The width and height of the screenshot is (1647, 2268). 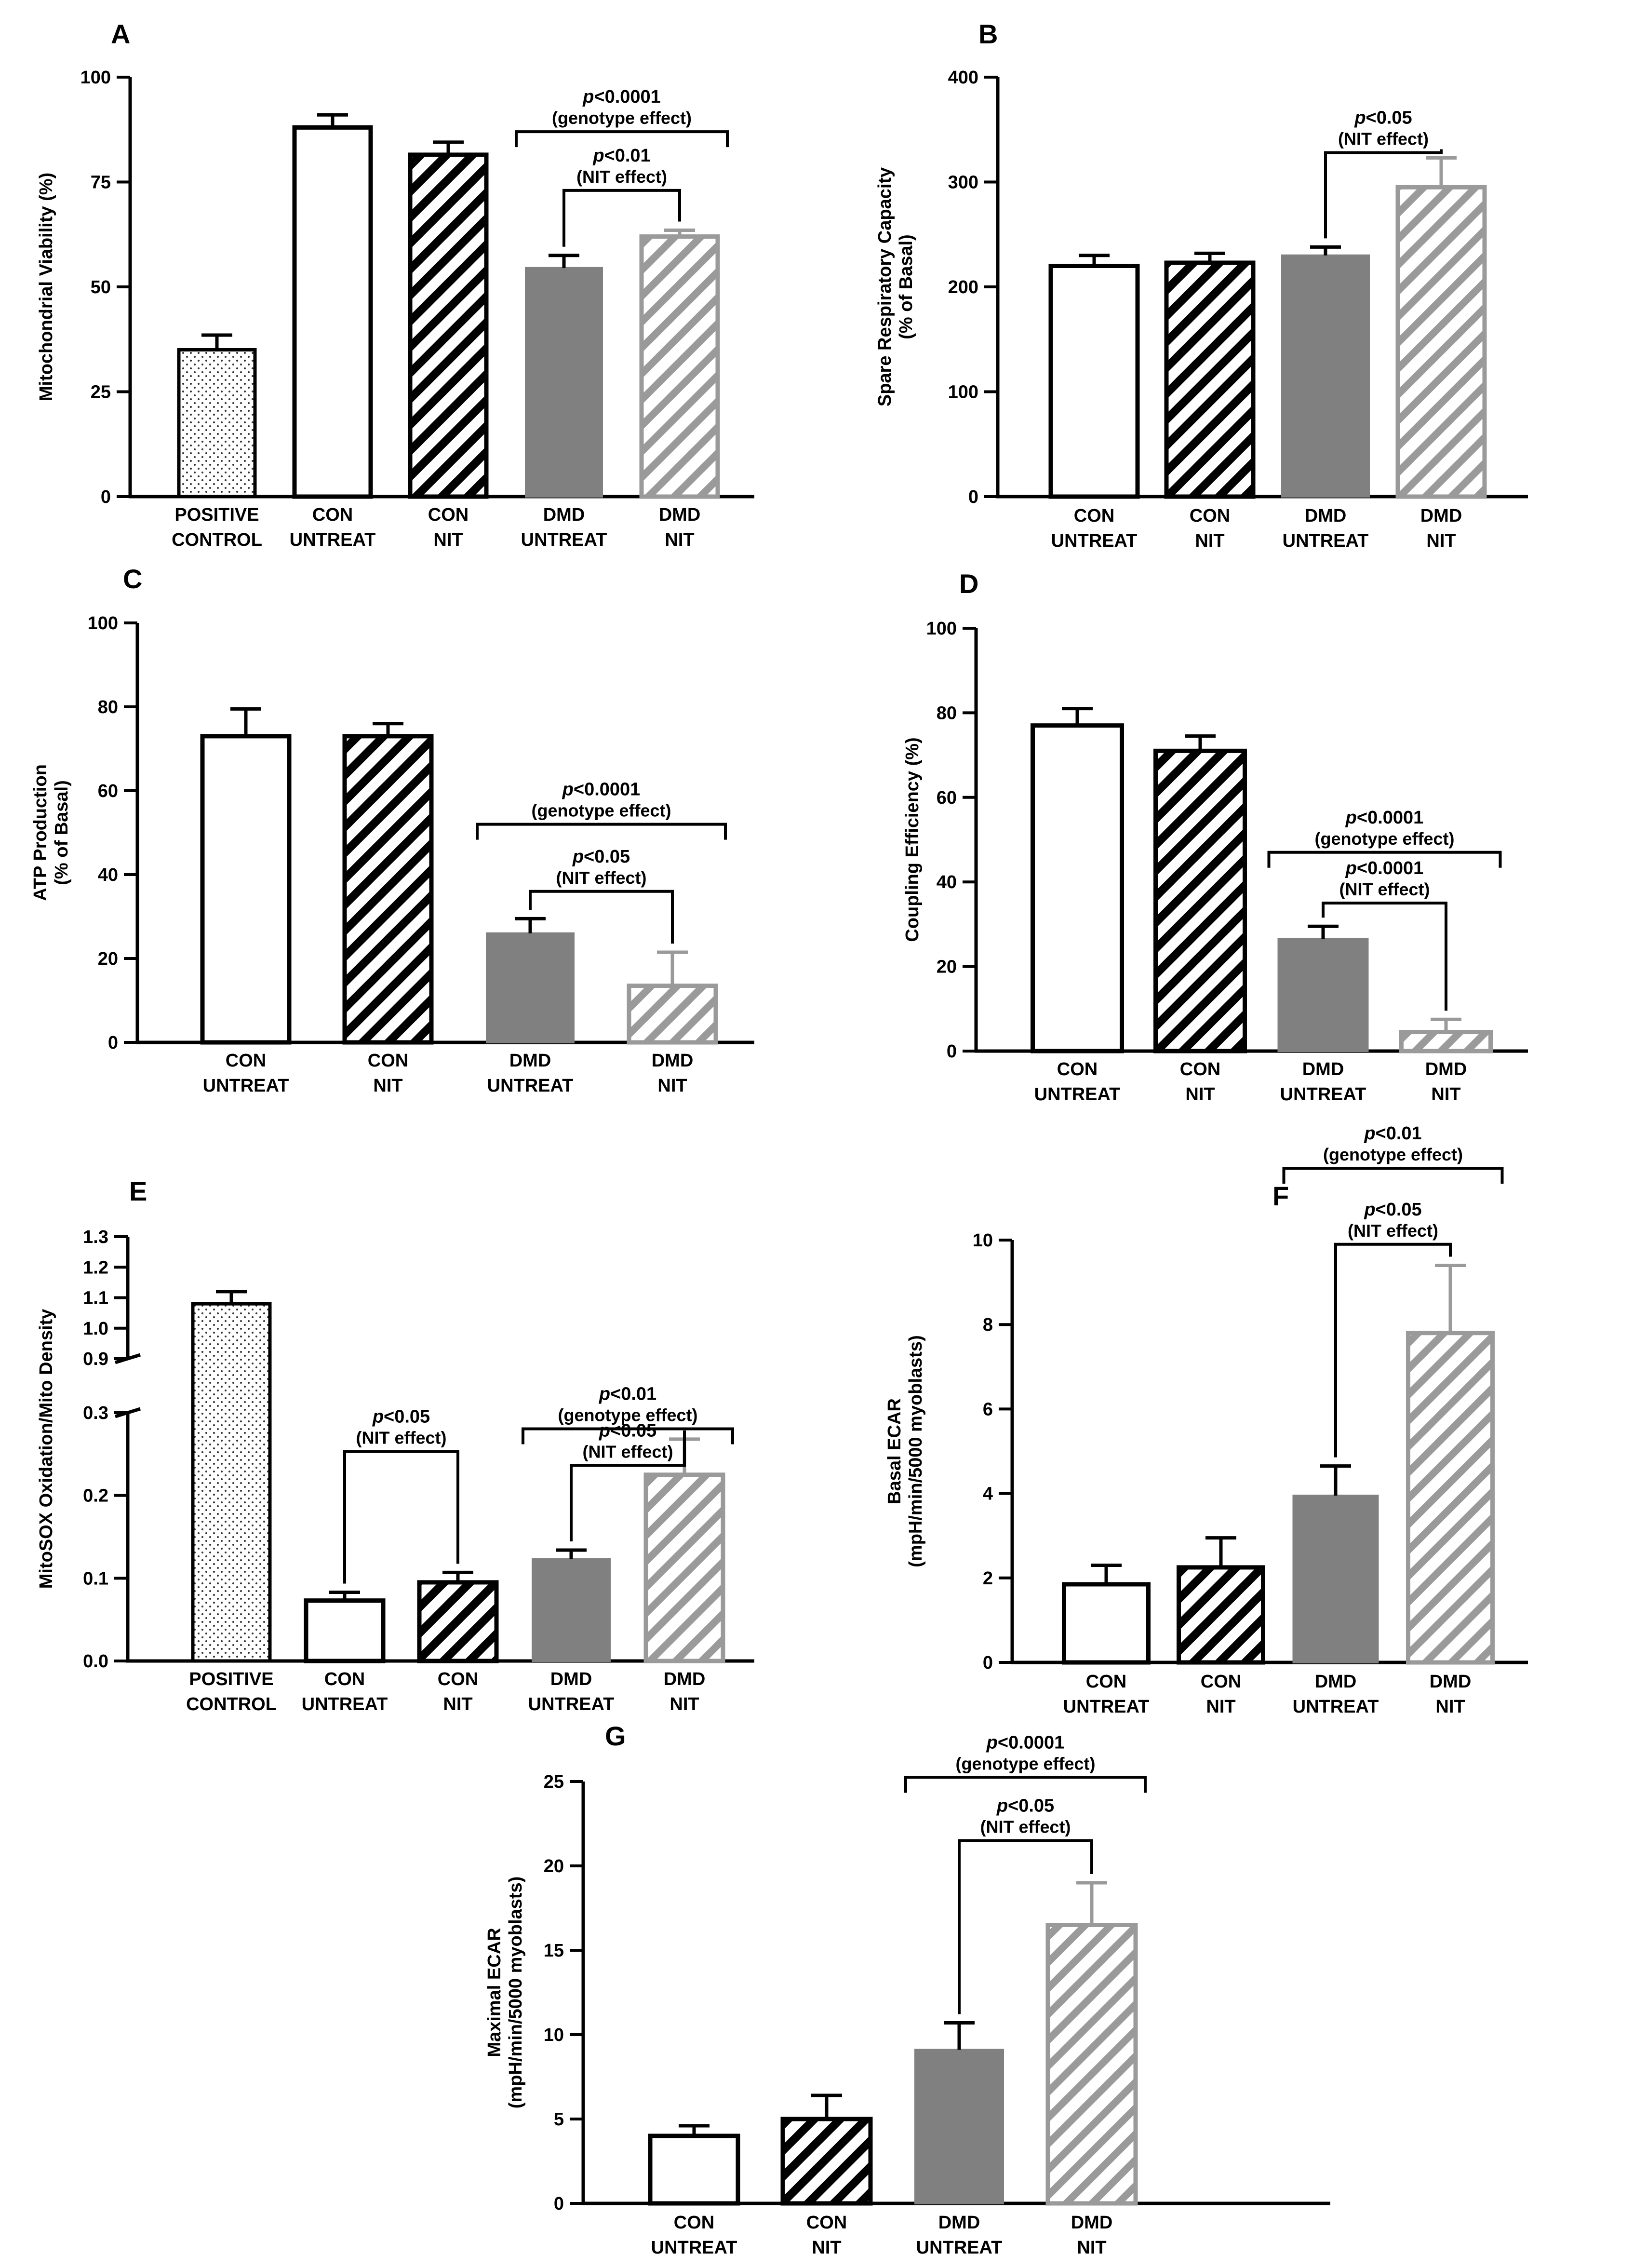 I want to click on y-tick-label: 4, so click(x=988, y=1494).